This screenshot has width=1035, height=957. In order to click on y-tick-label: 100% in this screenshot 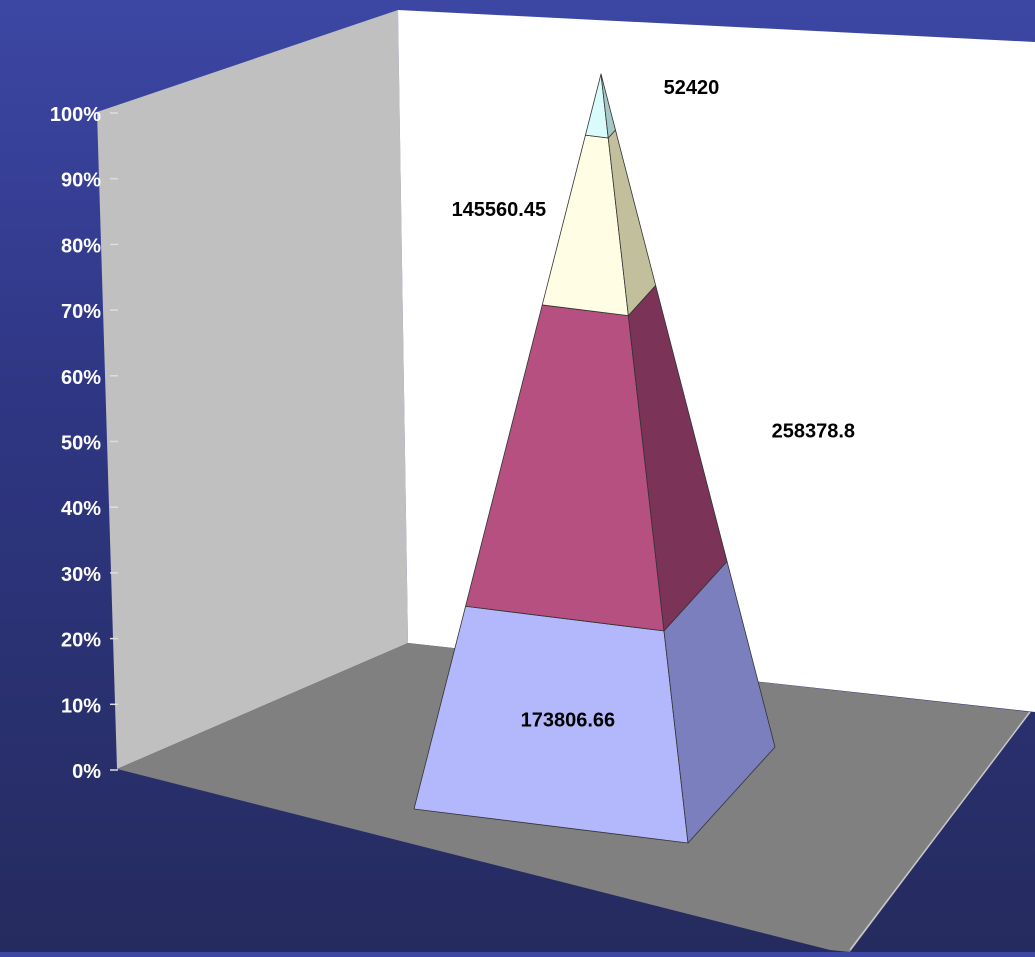, I will do `click(75, 115)`.